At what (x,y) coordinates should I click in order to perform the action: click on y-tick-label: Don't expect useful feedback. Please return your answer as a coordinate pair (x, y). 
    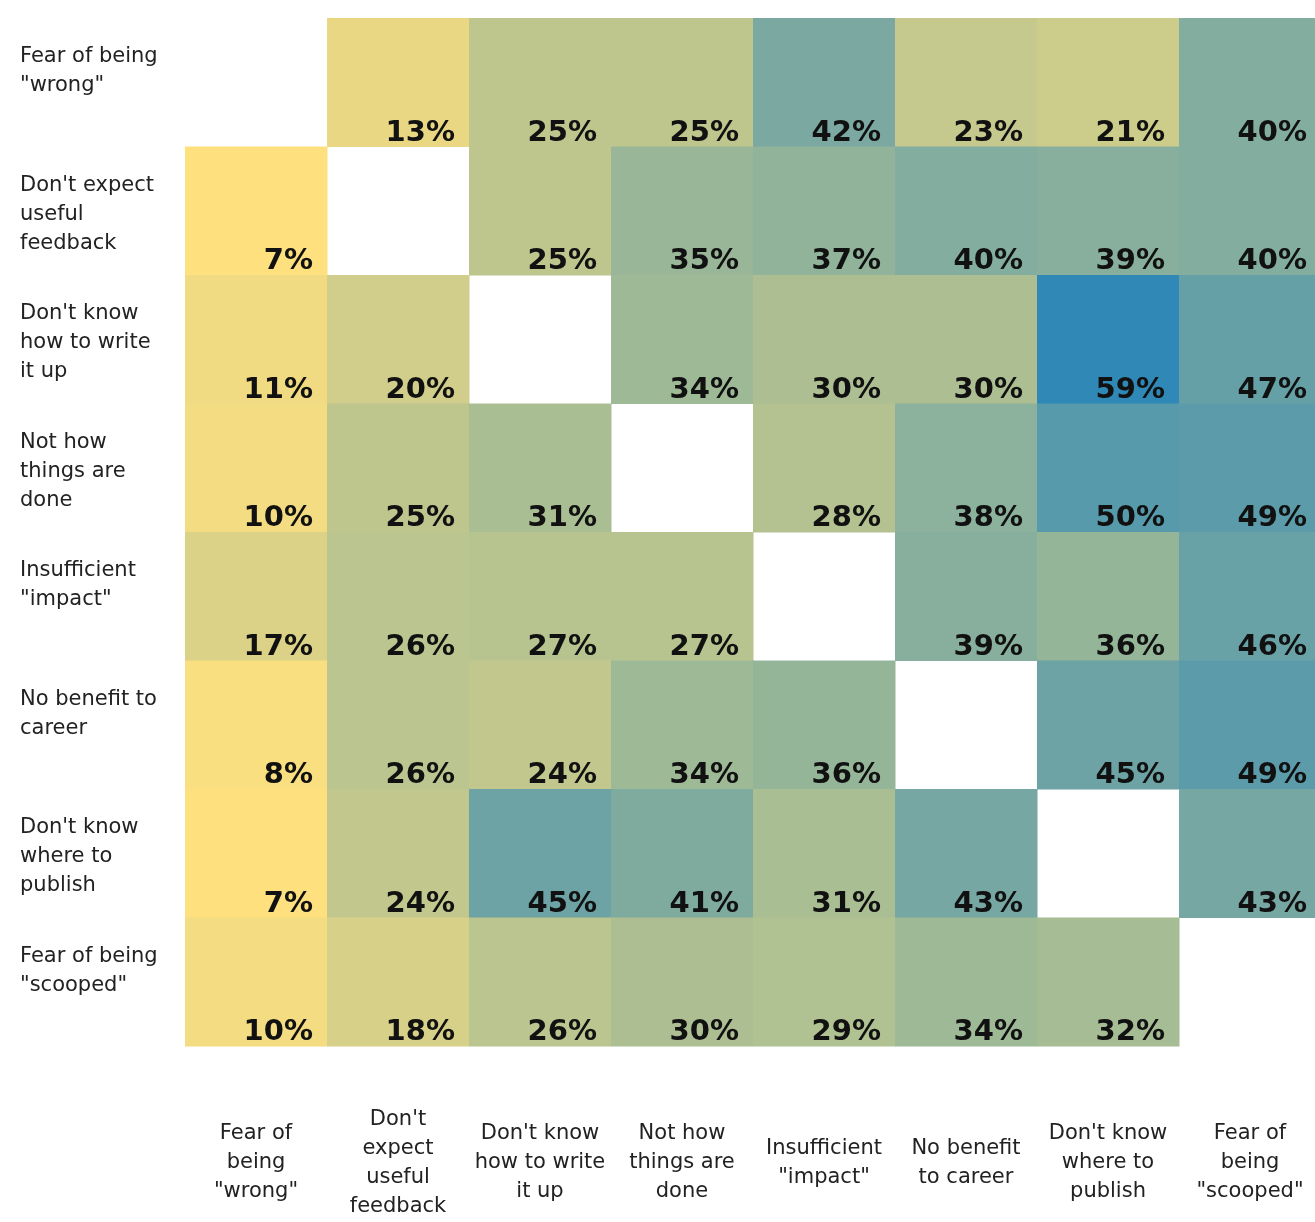
    Looking at the image, I should click on (87, 212).